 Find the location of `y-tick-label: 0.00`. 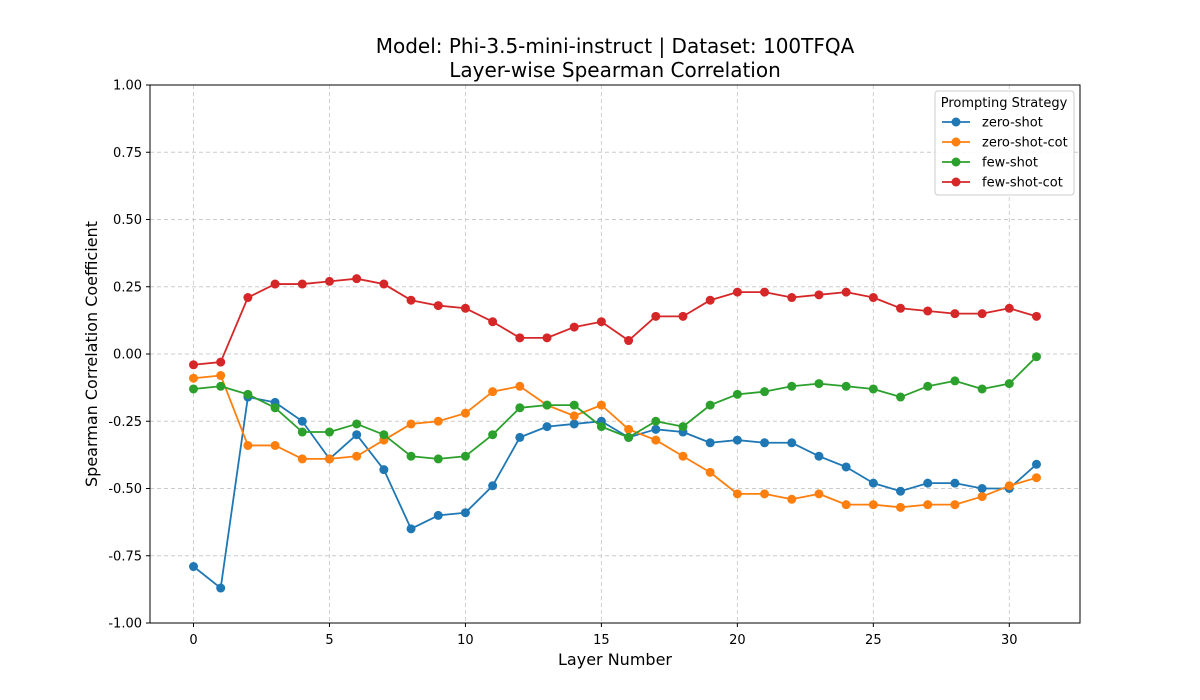

y-tick-label: 0.00 is located at coordinates (127, 355).